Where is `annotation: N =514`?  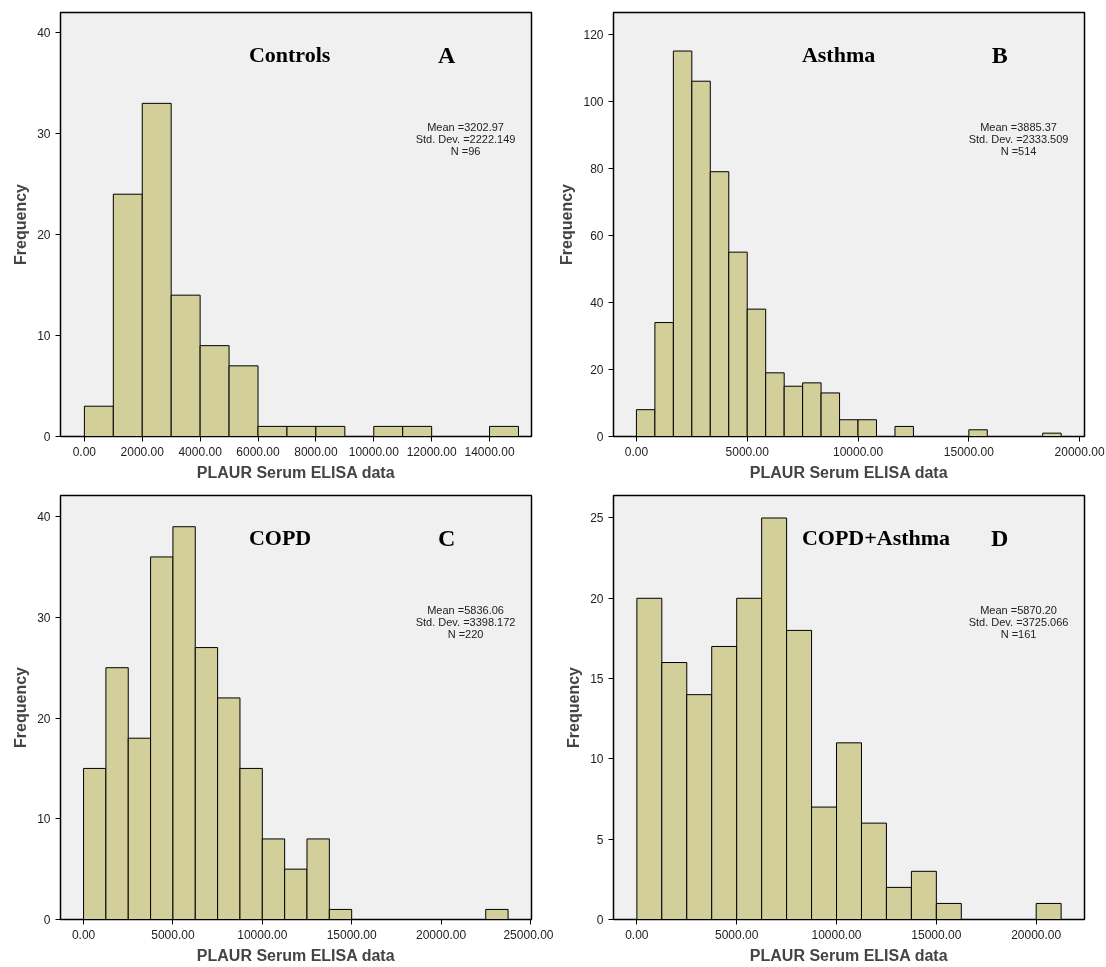 annotation: N =514 is located at coordinates (1018, 150).